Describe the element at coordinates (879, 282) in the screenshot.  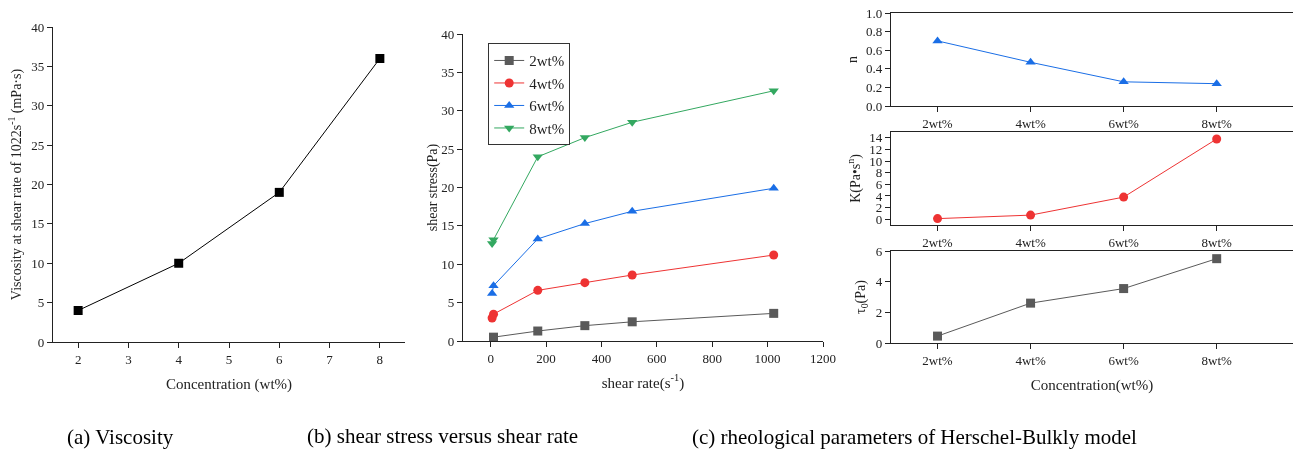
I see `y-tick-label: 4` at that location.